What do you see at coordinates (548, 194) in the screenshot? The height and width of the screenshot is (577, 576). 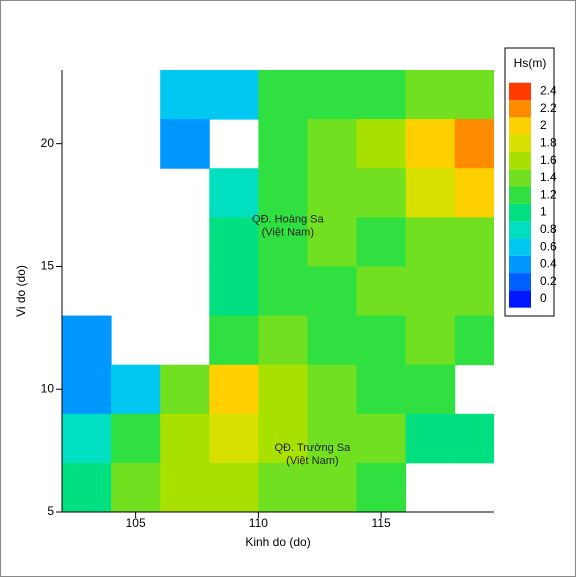 I see `colorbar-label: 1.2` at bounding box center [548, 194].